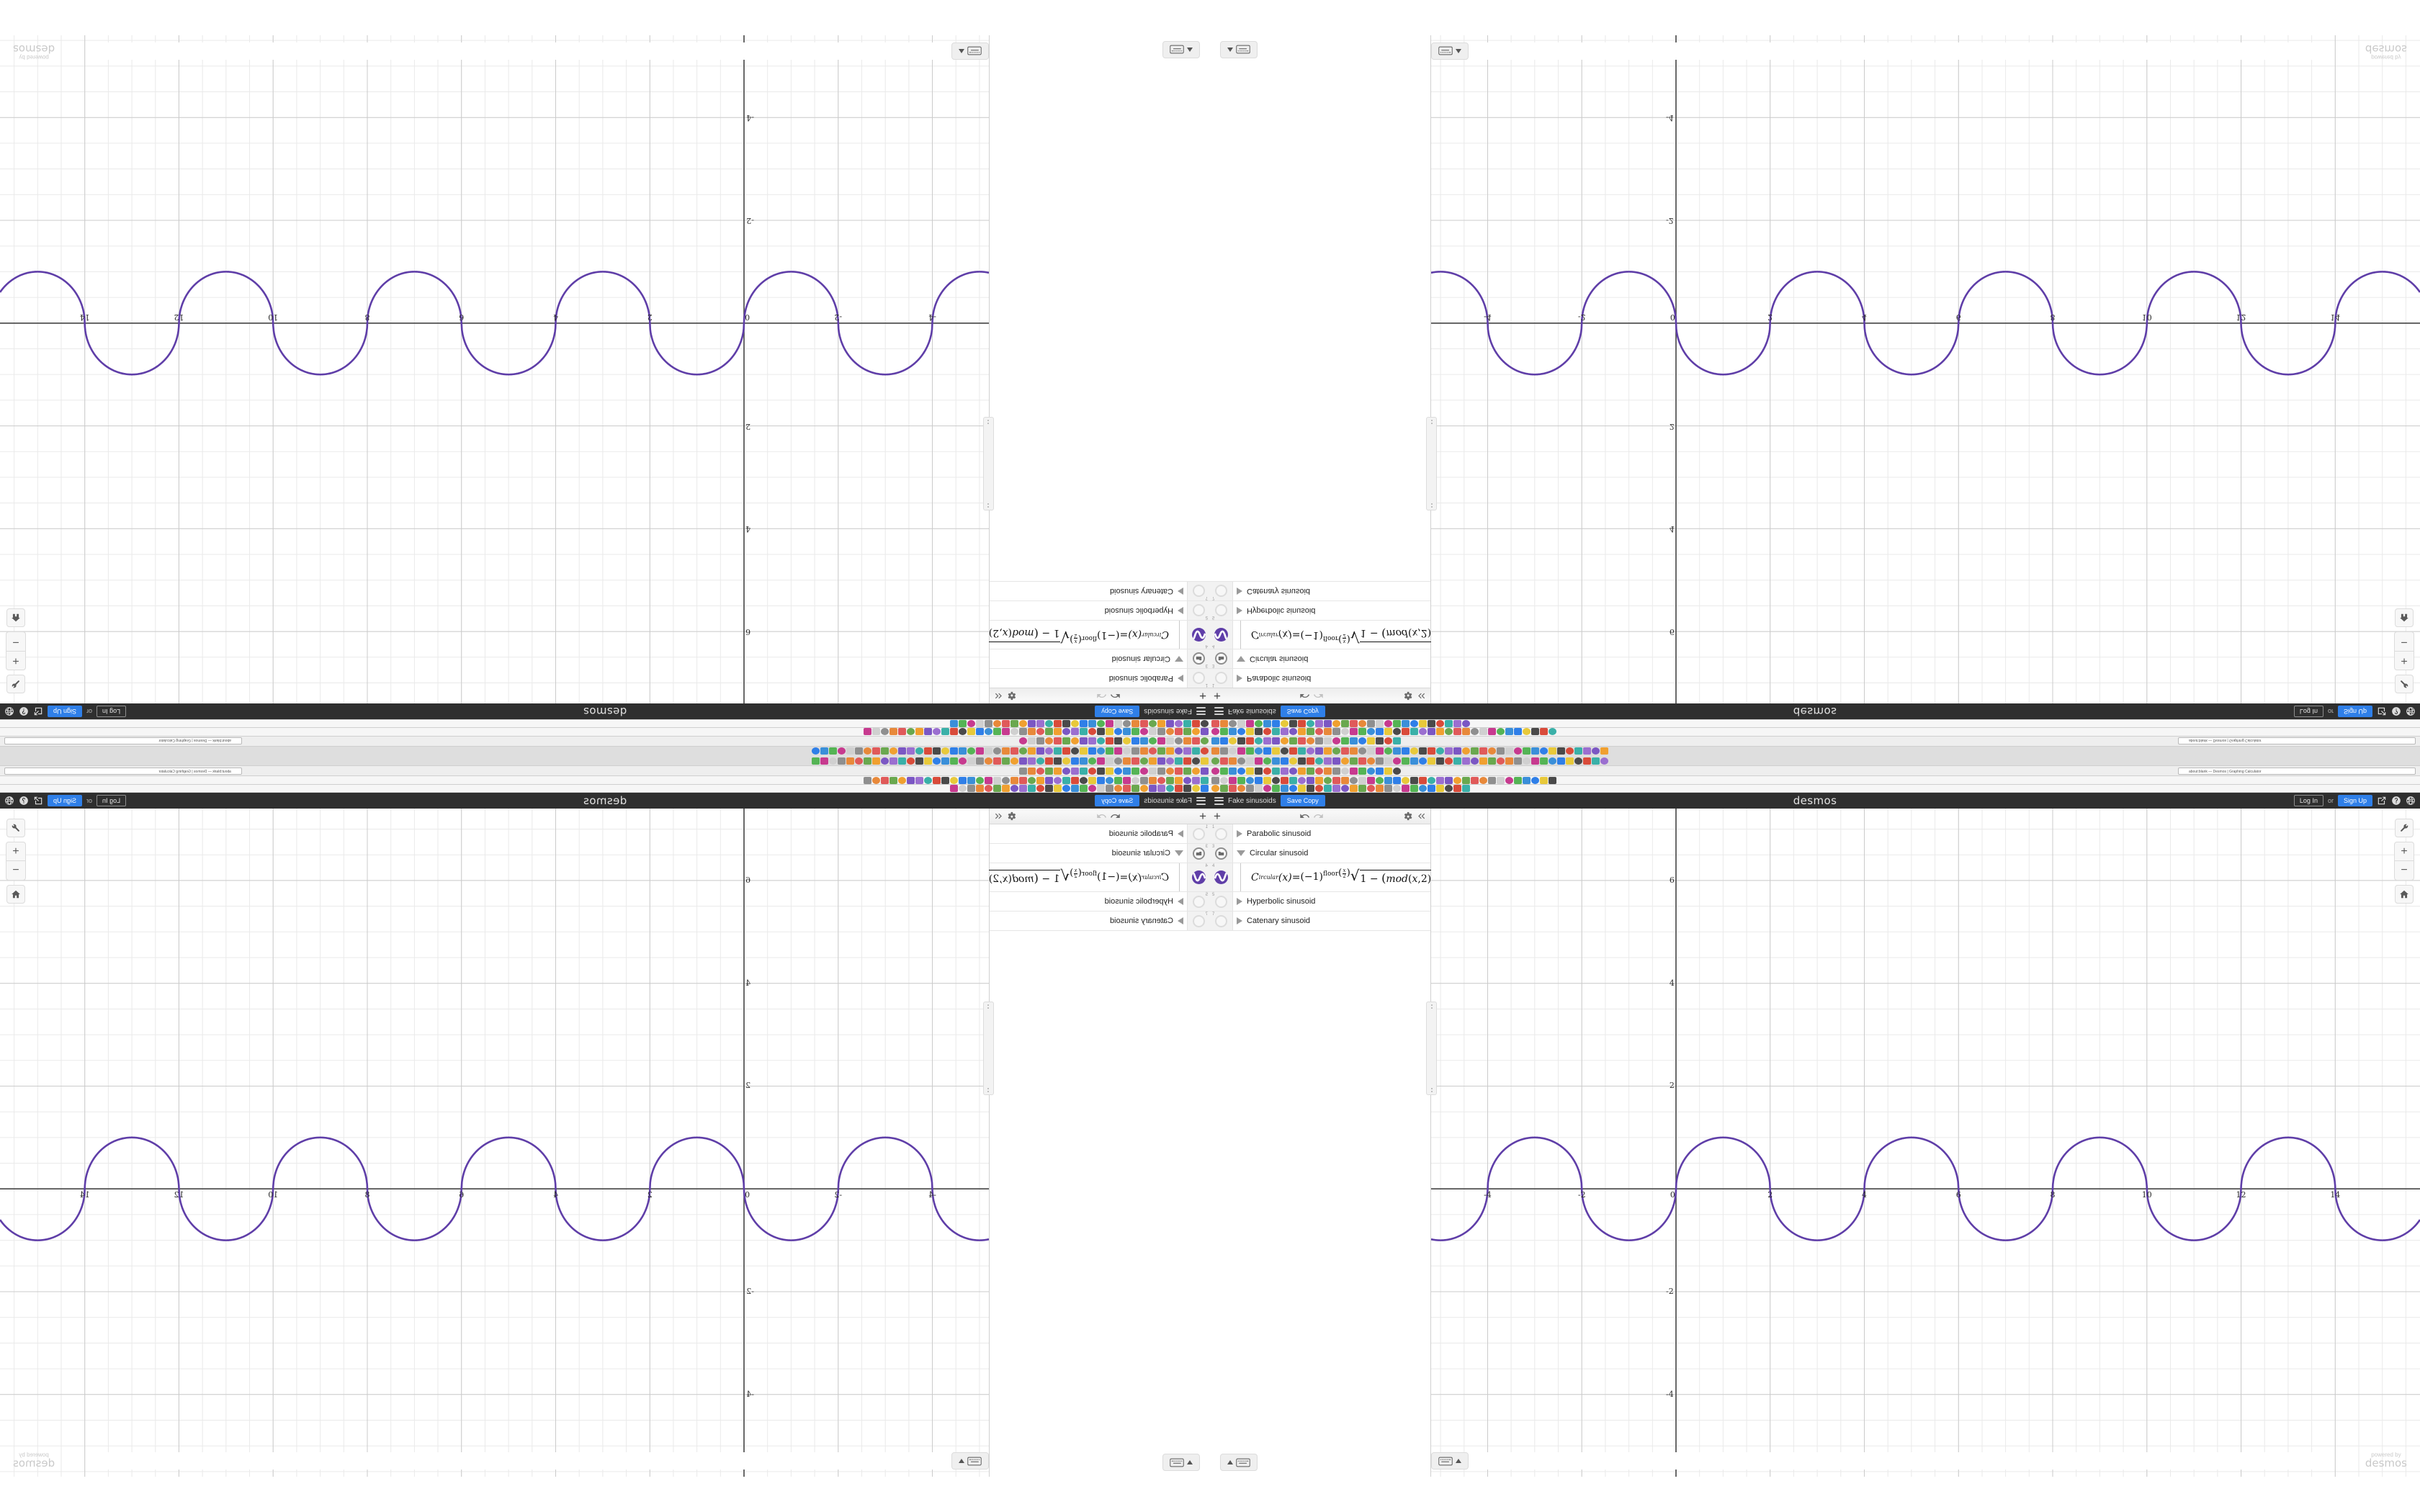  Describe the element at coordinates (1179, 659) in the screenshot. I see `chevron-down-icon` at that location.